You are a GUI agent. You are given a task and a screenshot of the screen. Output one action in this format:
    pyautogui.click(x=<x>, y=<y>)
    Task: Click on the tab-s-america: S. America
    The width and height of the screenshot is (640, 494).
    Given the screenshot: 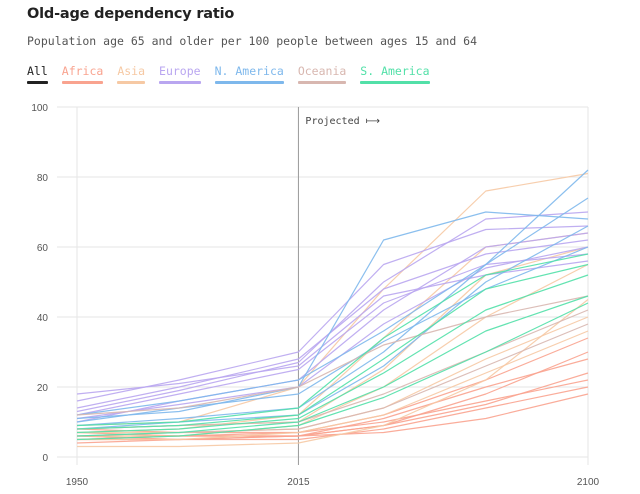 What is the action you would take?
    pyautogui.click(x=395, y=74)
    